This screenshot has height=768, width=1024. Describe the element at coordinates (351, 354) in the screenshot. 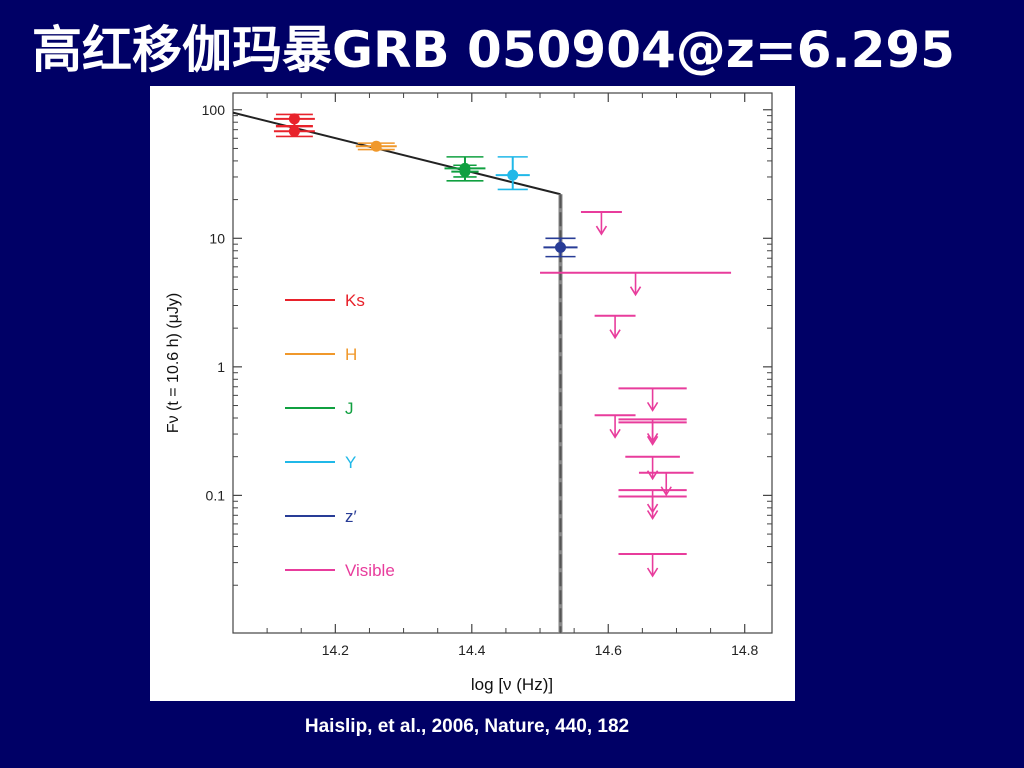

I see `legend-label: H` at that location.